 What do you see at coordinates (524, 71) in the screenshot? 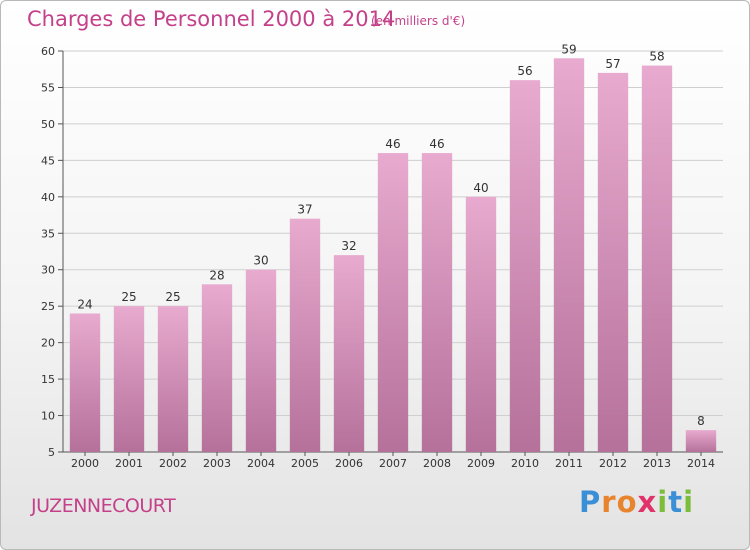
I see `bar-value-label: 56` at bounding box center [524, 71].